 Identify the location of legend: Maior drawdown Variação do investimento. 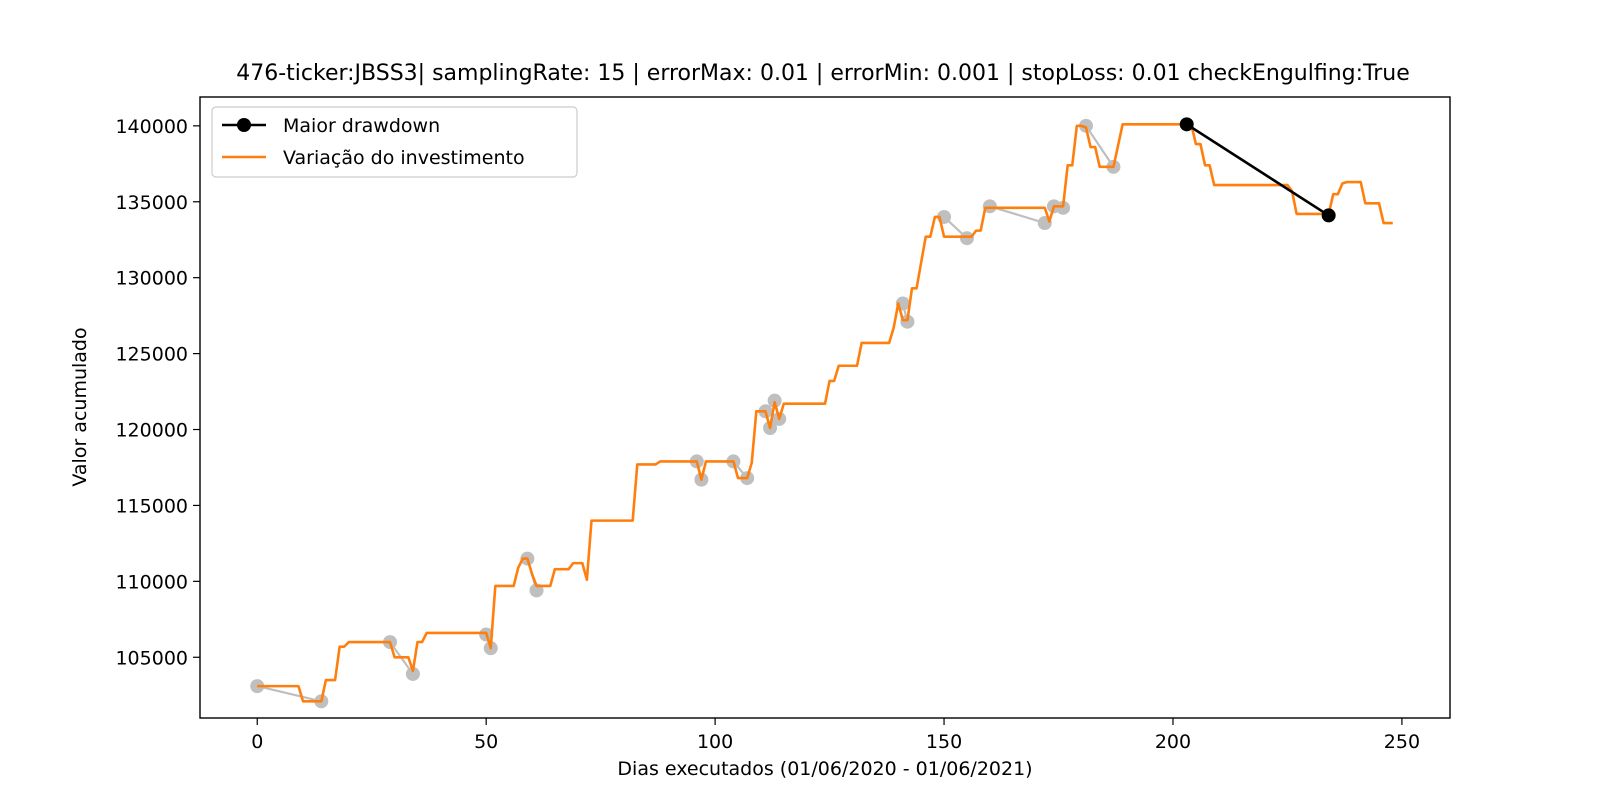
(394, 142).